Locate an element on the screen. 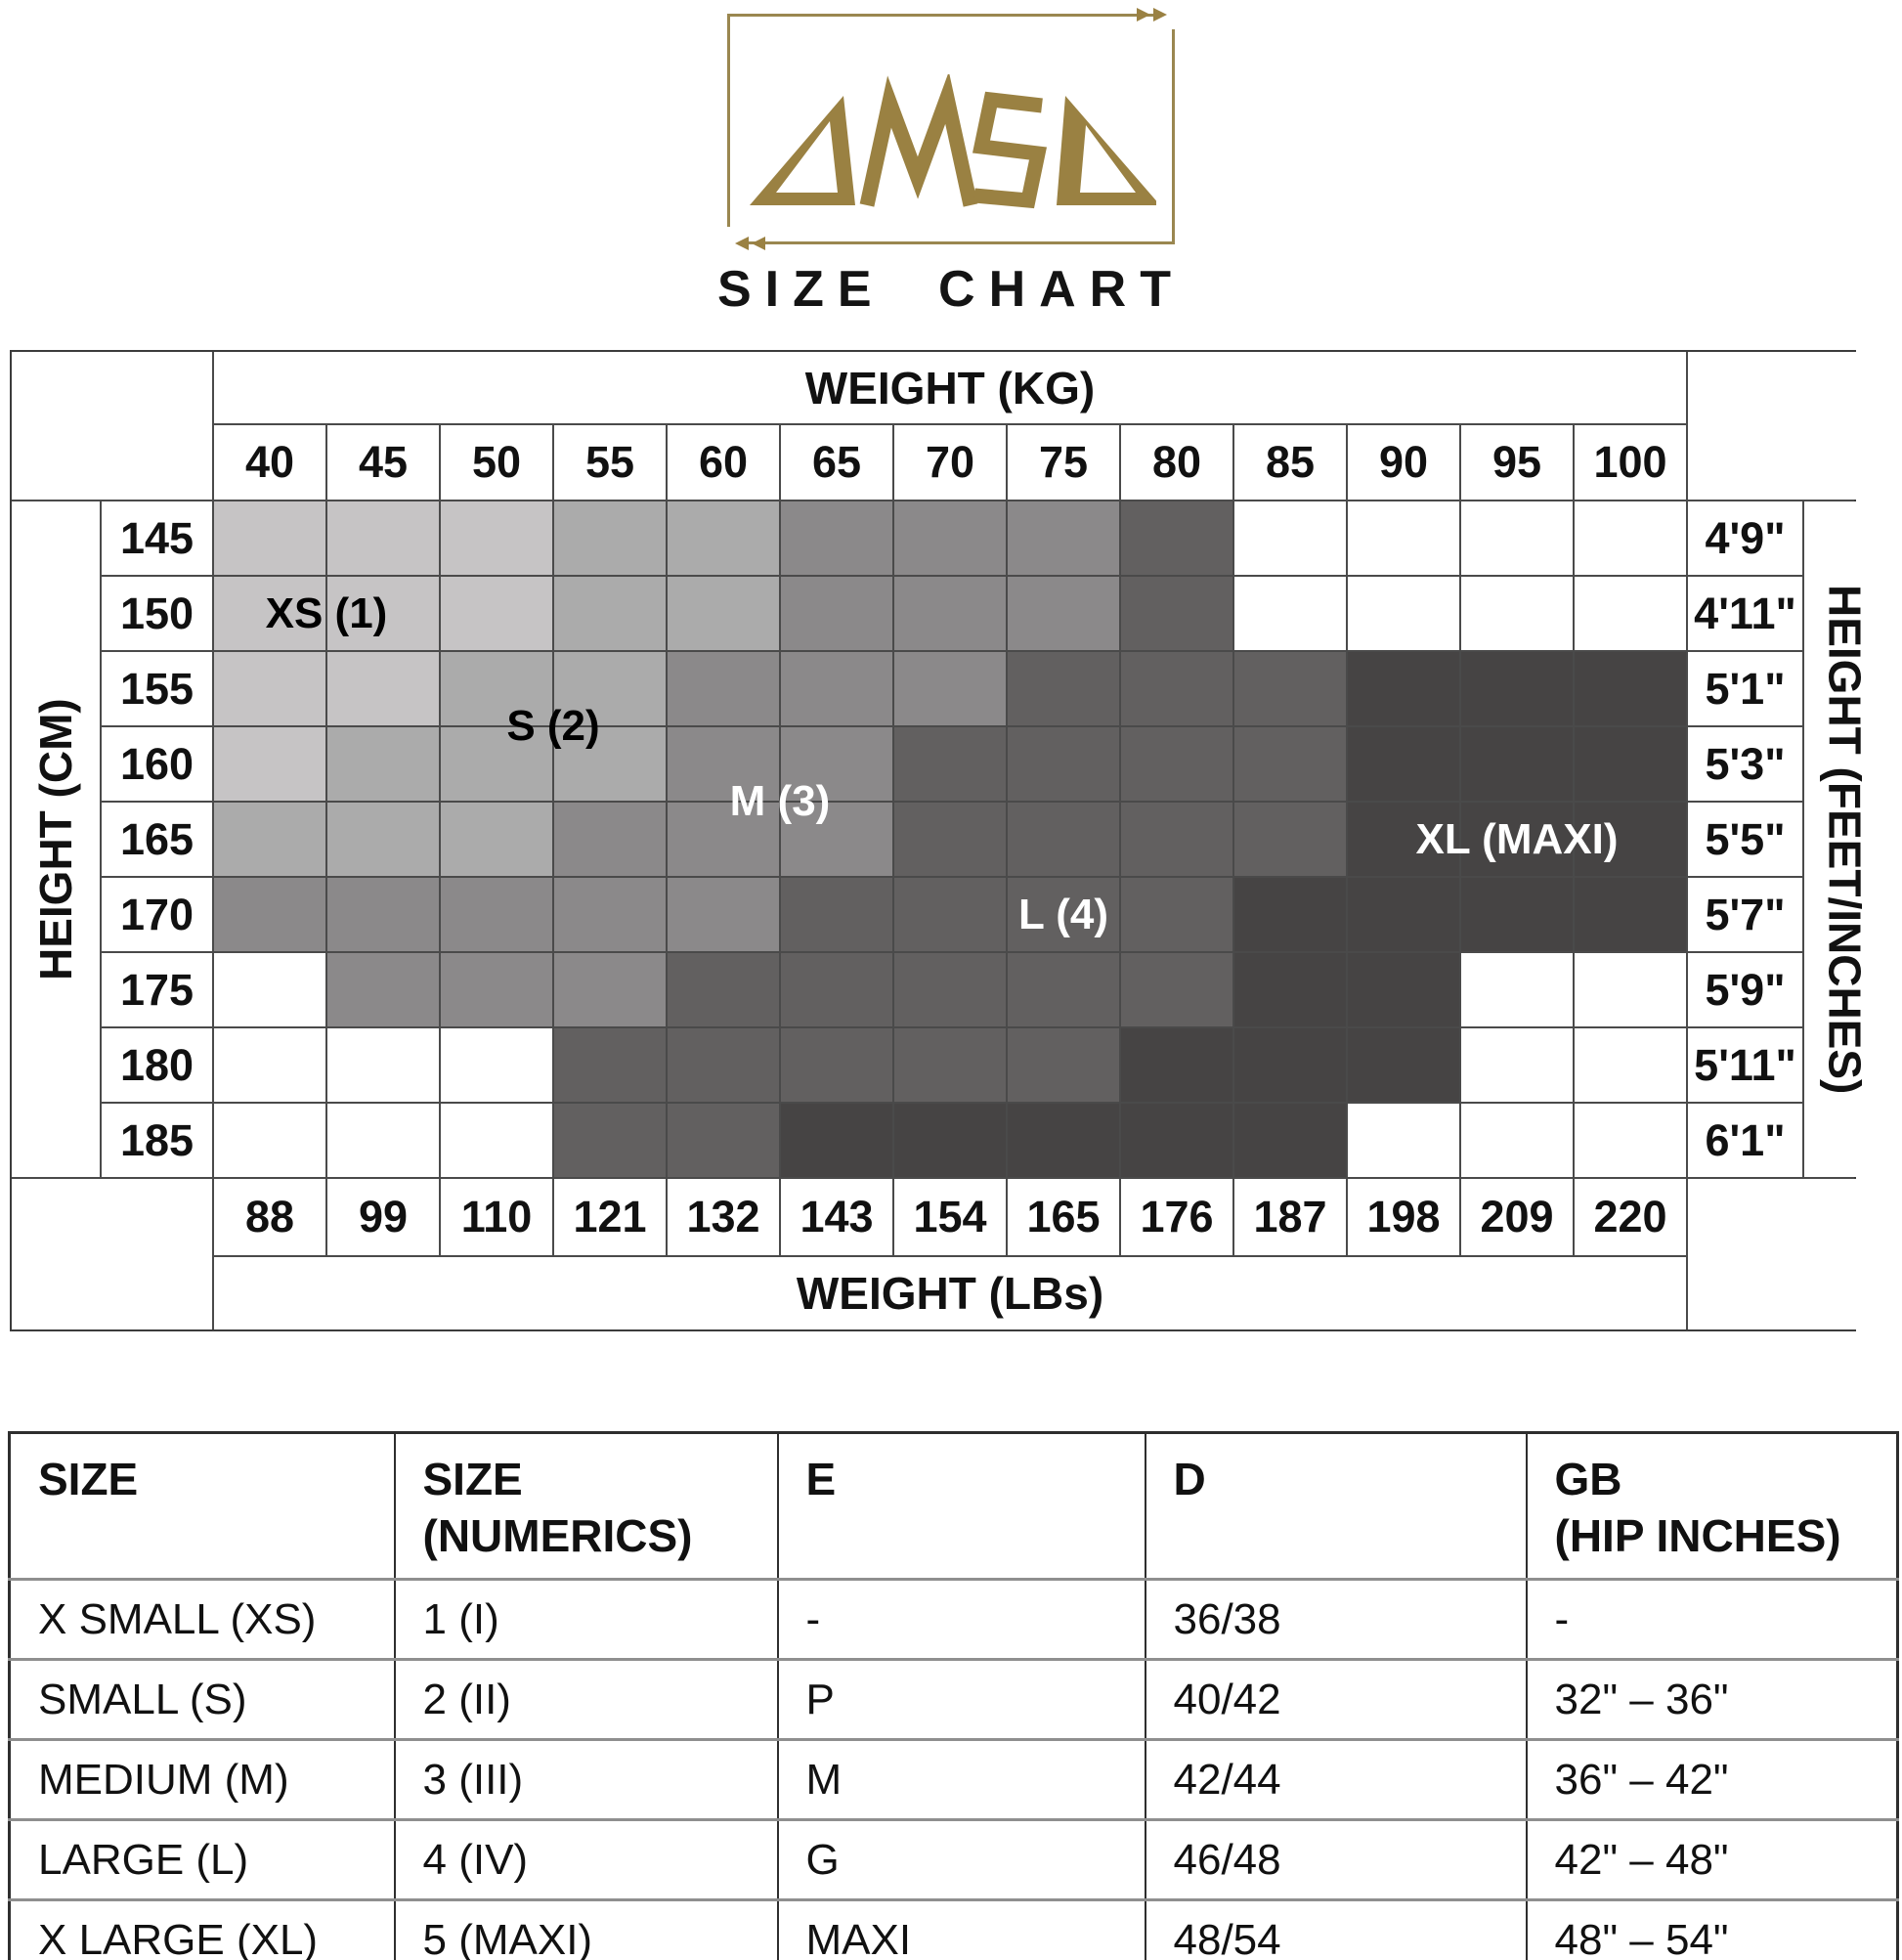 The width and height of the screenshot is (1902, 1960). lbs-value: 198 is located at coordinates (1403, 1217).